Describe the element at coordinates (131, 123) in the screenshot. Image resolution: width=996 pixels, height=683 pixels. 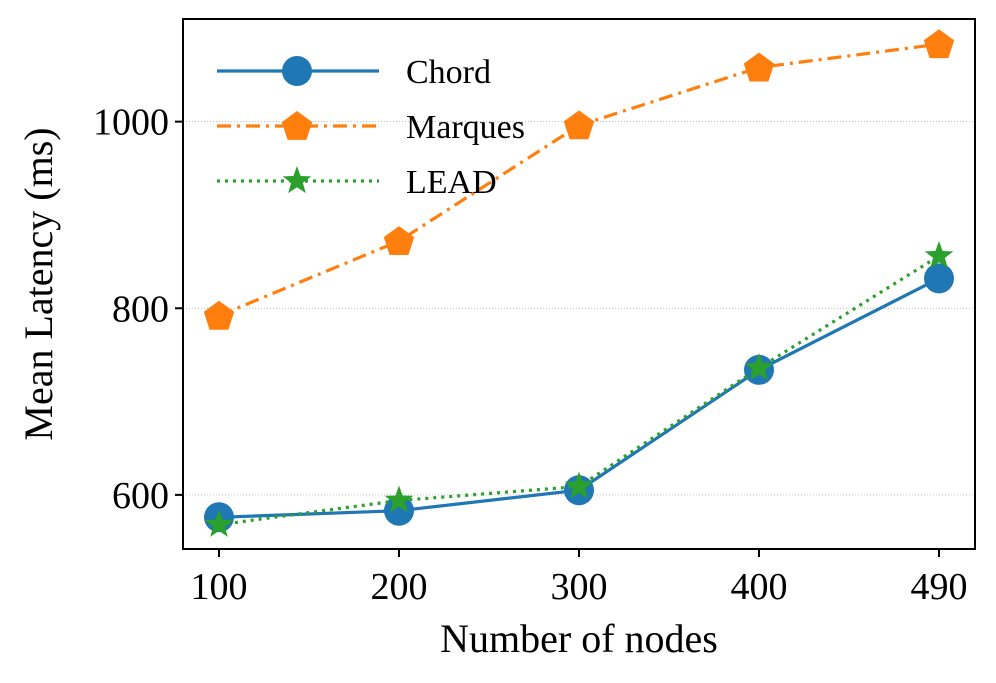
I see `y-tick-label: 1000` at that location.